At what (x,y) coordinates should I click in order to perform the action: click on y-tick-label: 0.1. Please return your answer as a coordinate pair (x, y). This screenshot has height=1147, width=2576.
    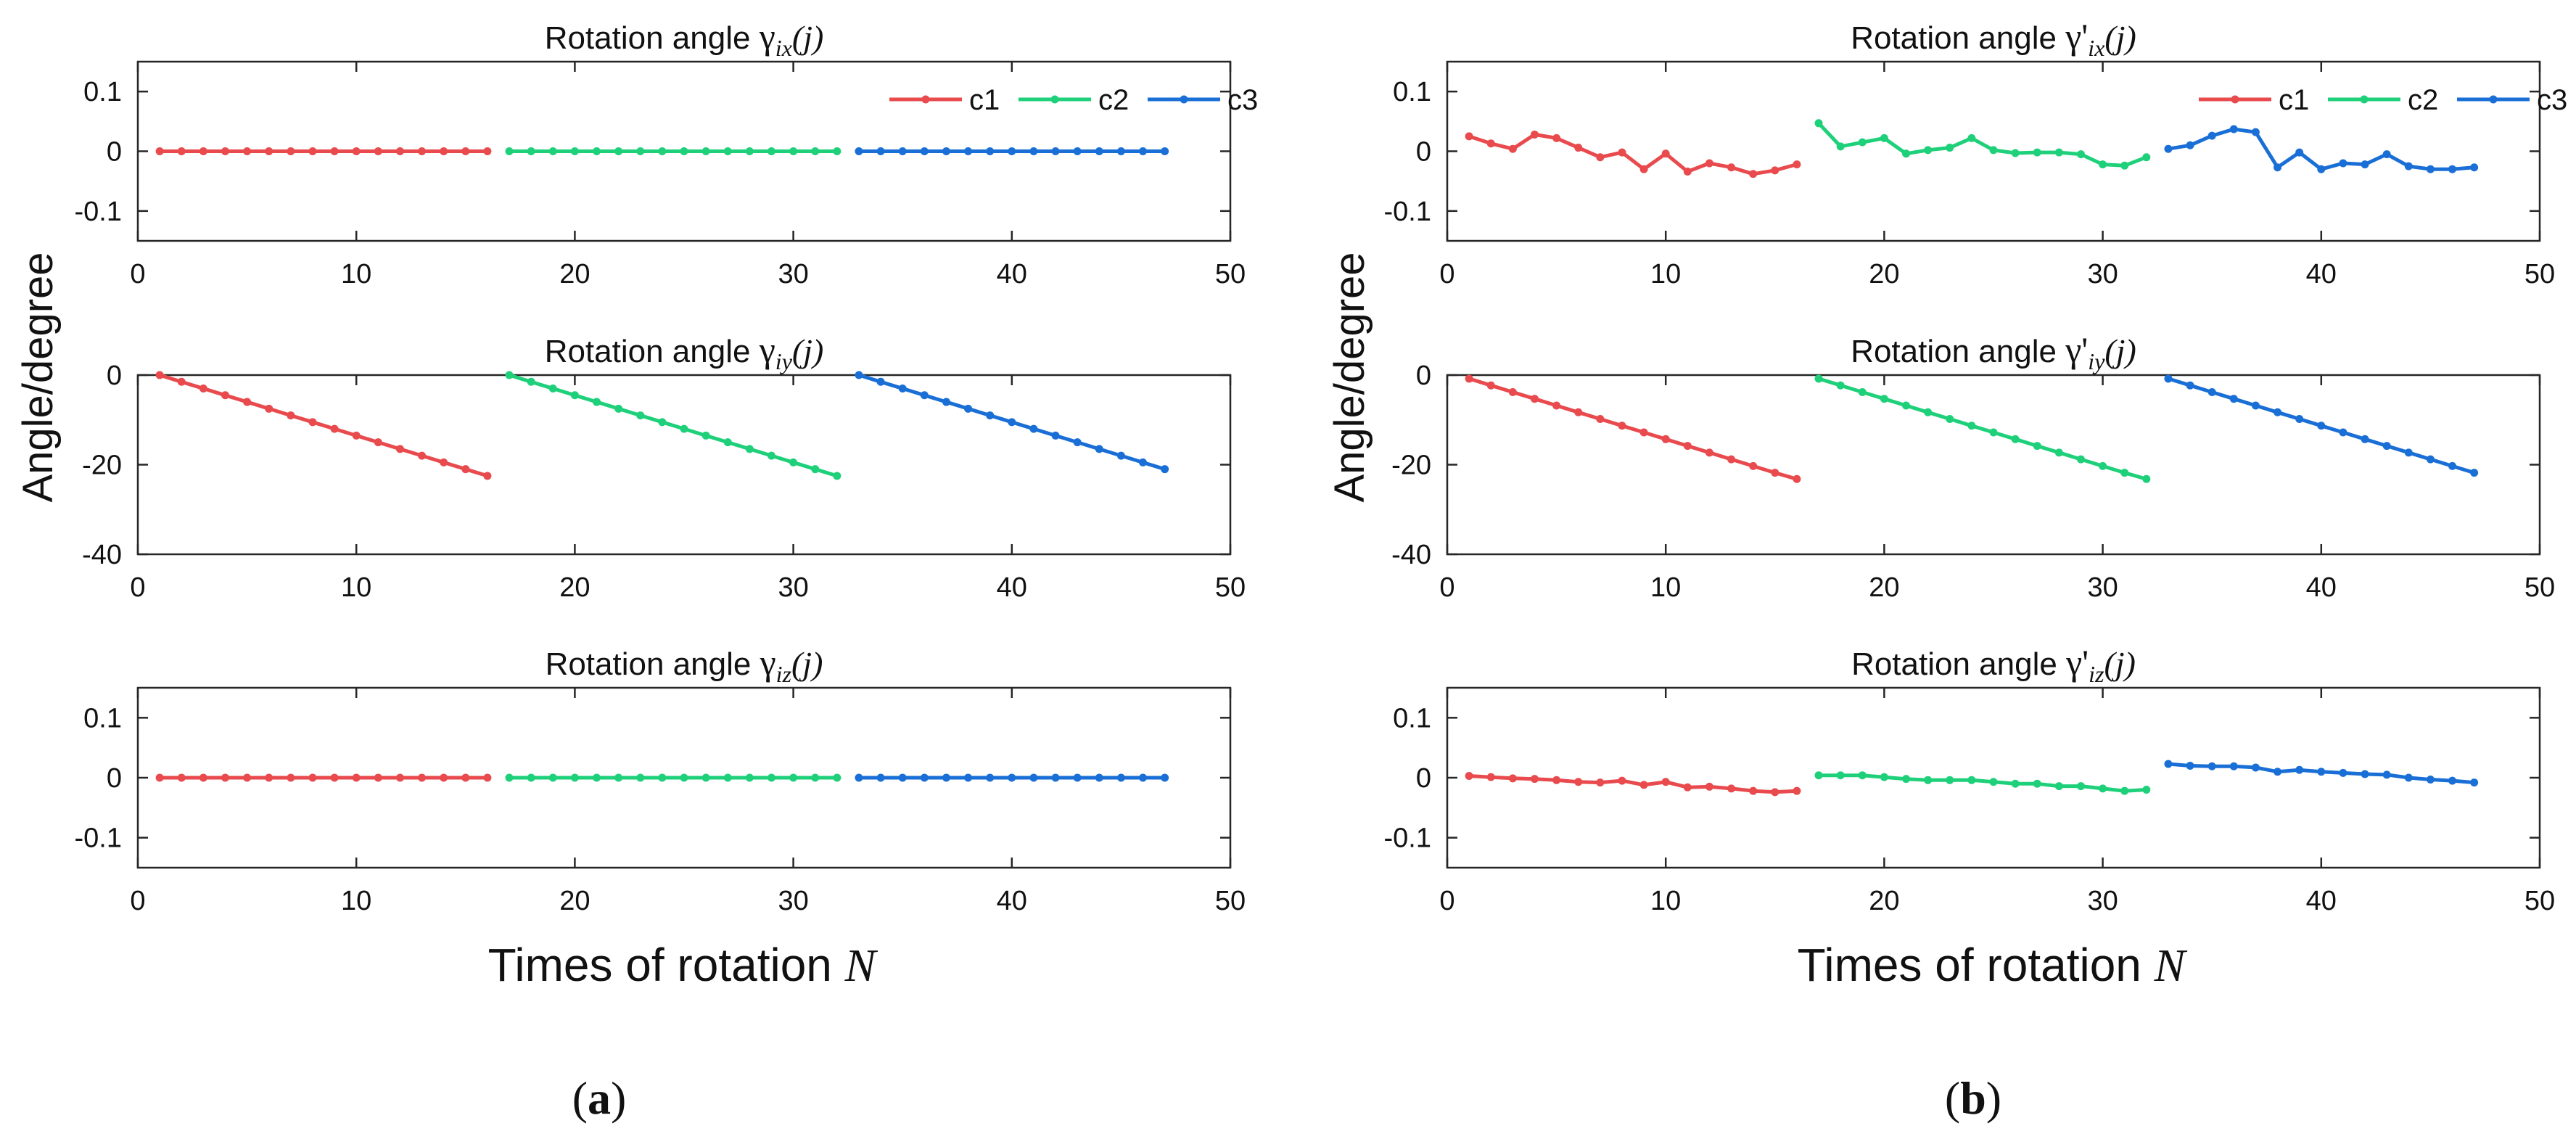
    Looking at the image, I should click on (1412, 718).